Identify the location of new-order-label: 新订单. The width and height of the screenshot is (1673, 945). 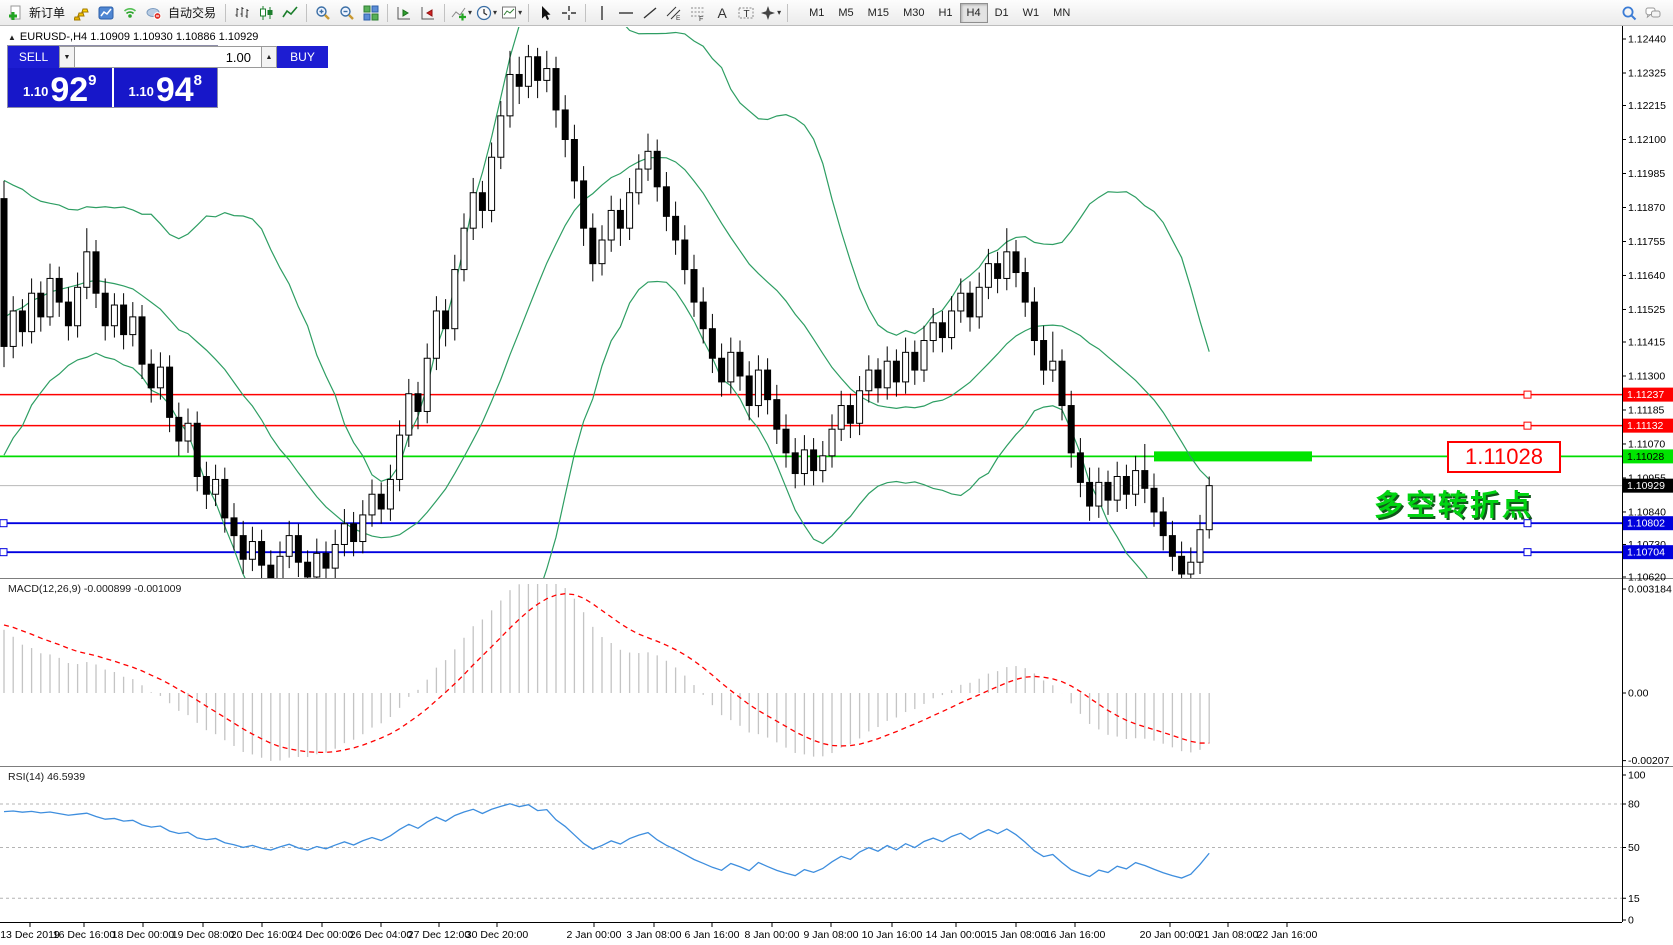
(47, 13).